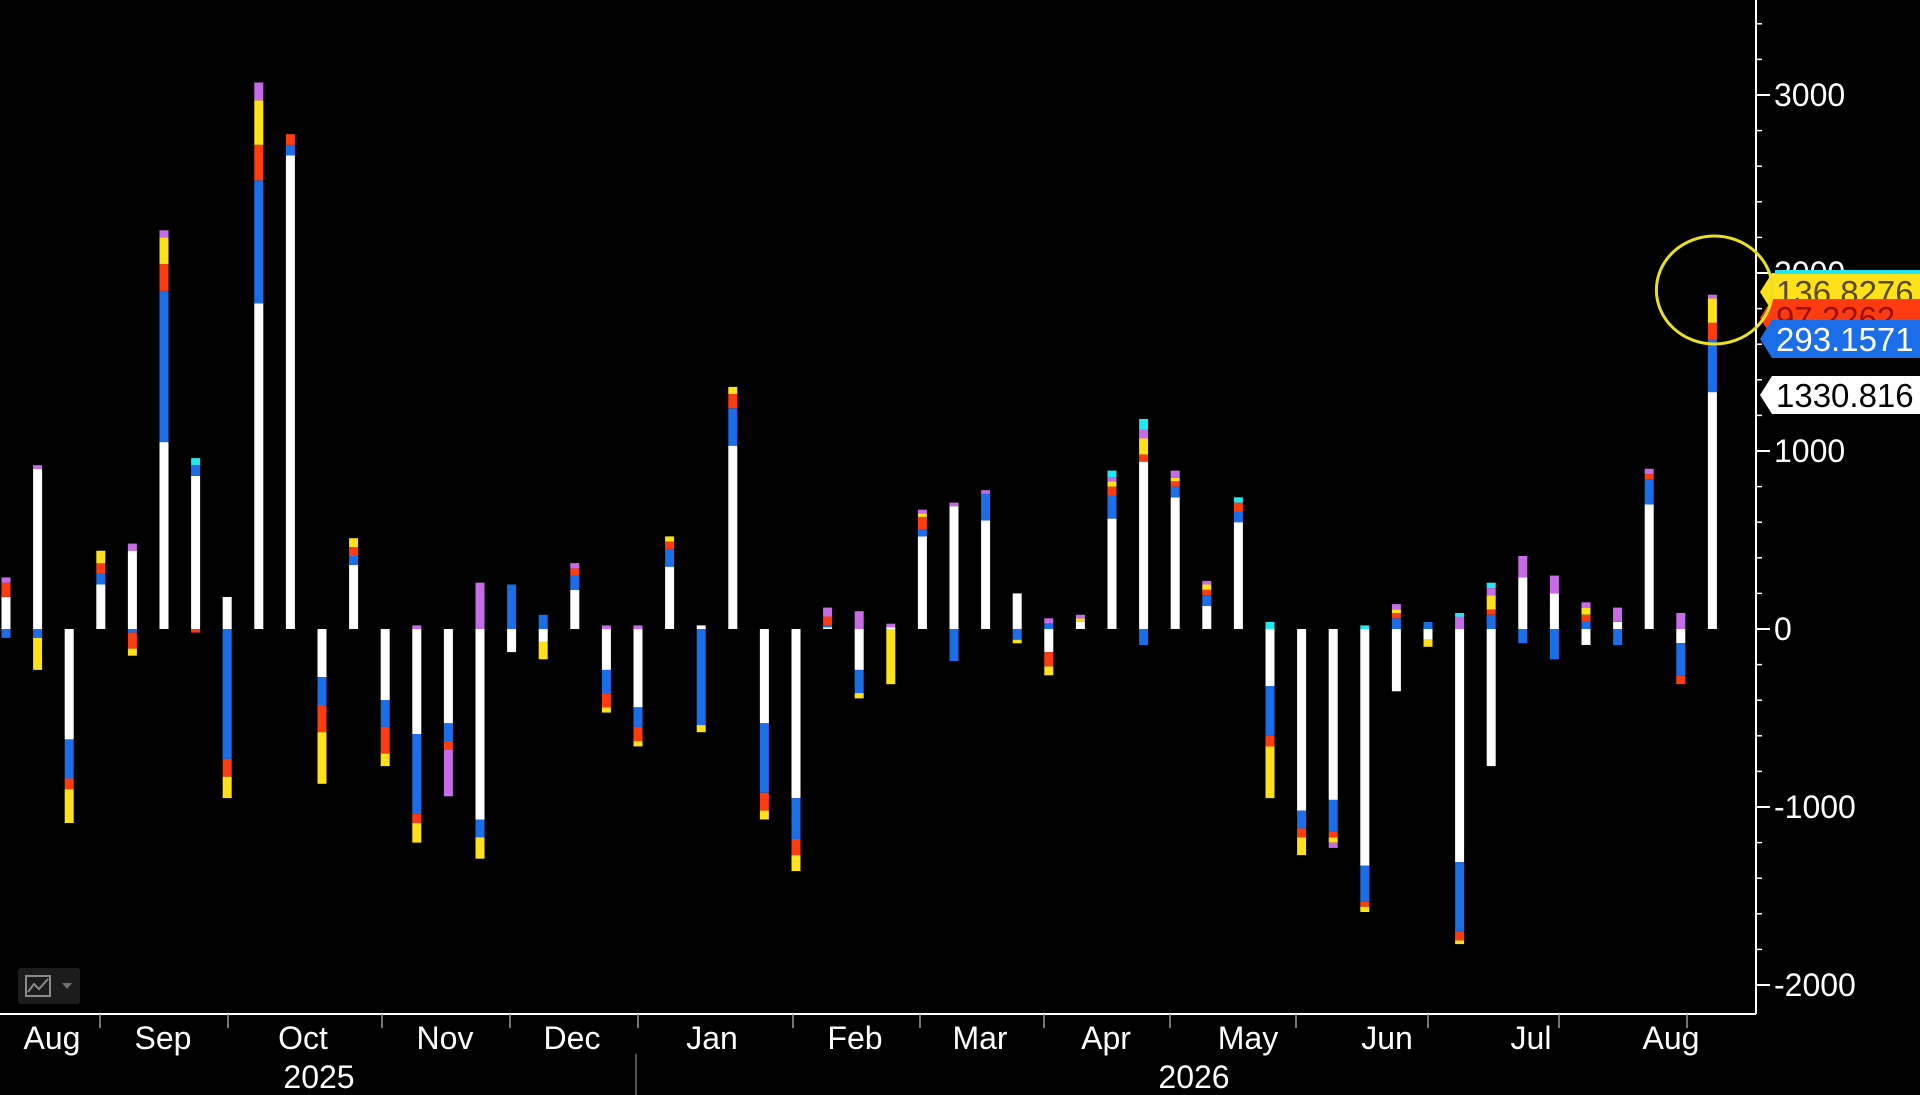 The height and width of the screenshot is (1095, 1920). I want to click on y-tick-label: 1000, so click(1809, 451).